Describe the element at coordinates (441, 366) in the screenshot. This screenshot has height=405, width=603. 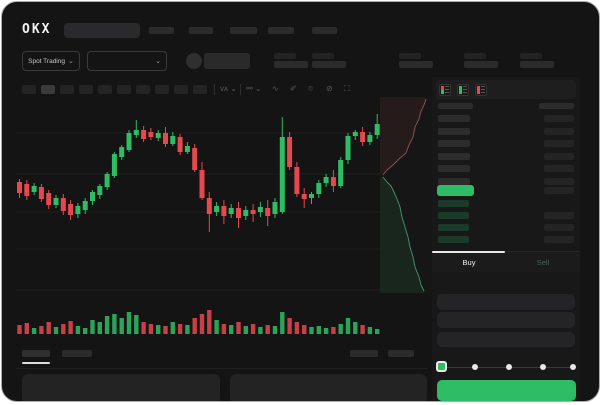
I see `amount-slider-handle` at that location.